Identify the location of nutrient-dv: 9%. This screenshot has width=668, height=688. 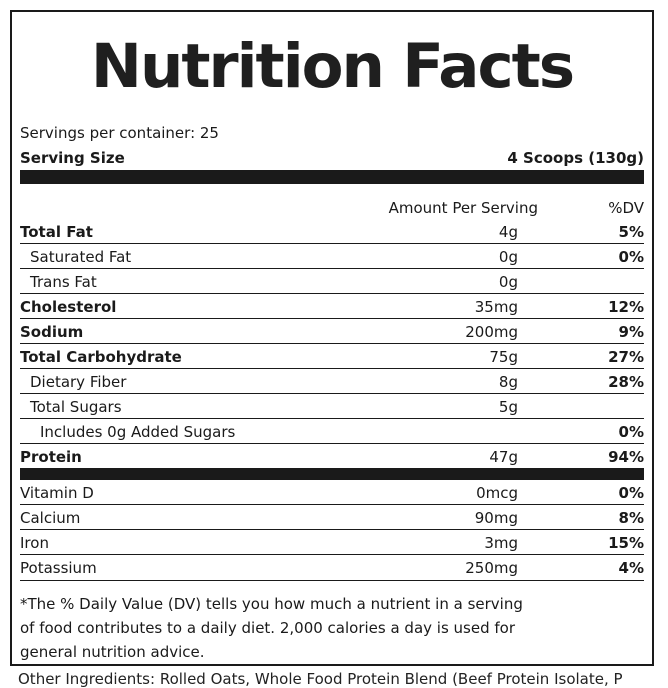
(631, 332).